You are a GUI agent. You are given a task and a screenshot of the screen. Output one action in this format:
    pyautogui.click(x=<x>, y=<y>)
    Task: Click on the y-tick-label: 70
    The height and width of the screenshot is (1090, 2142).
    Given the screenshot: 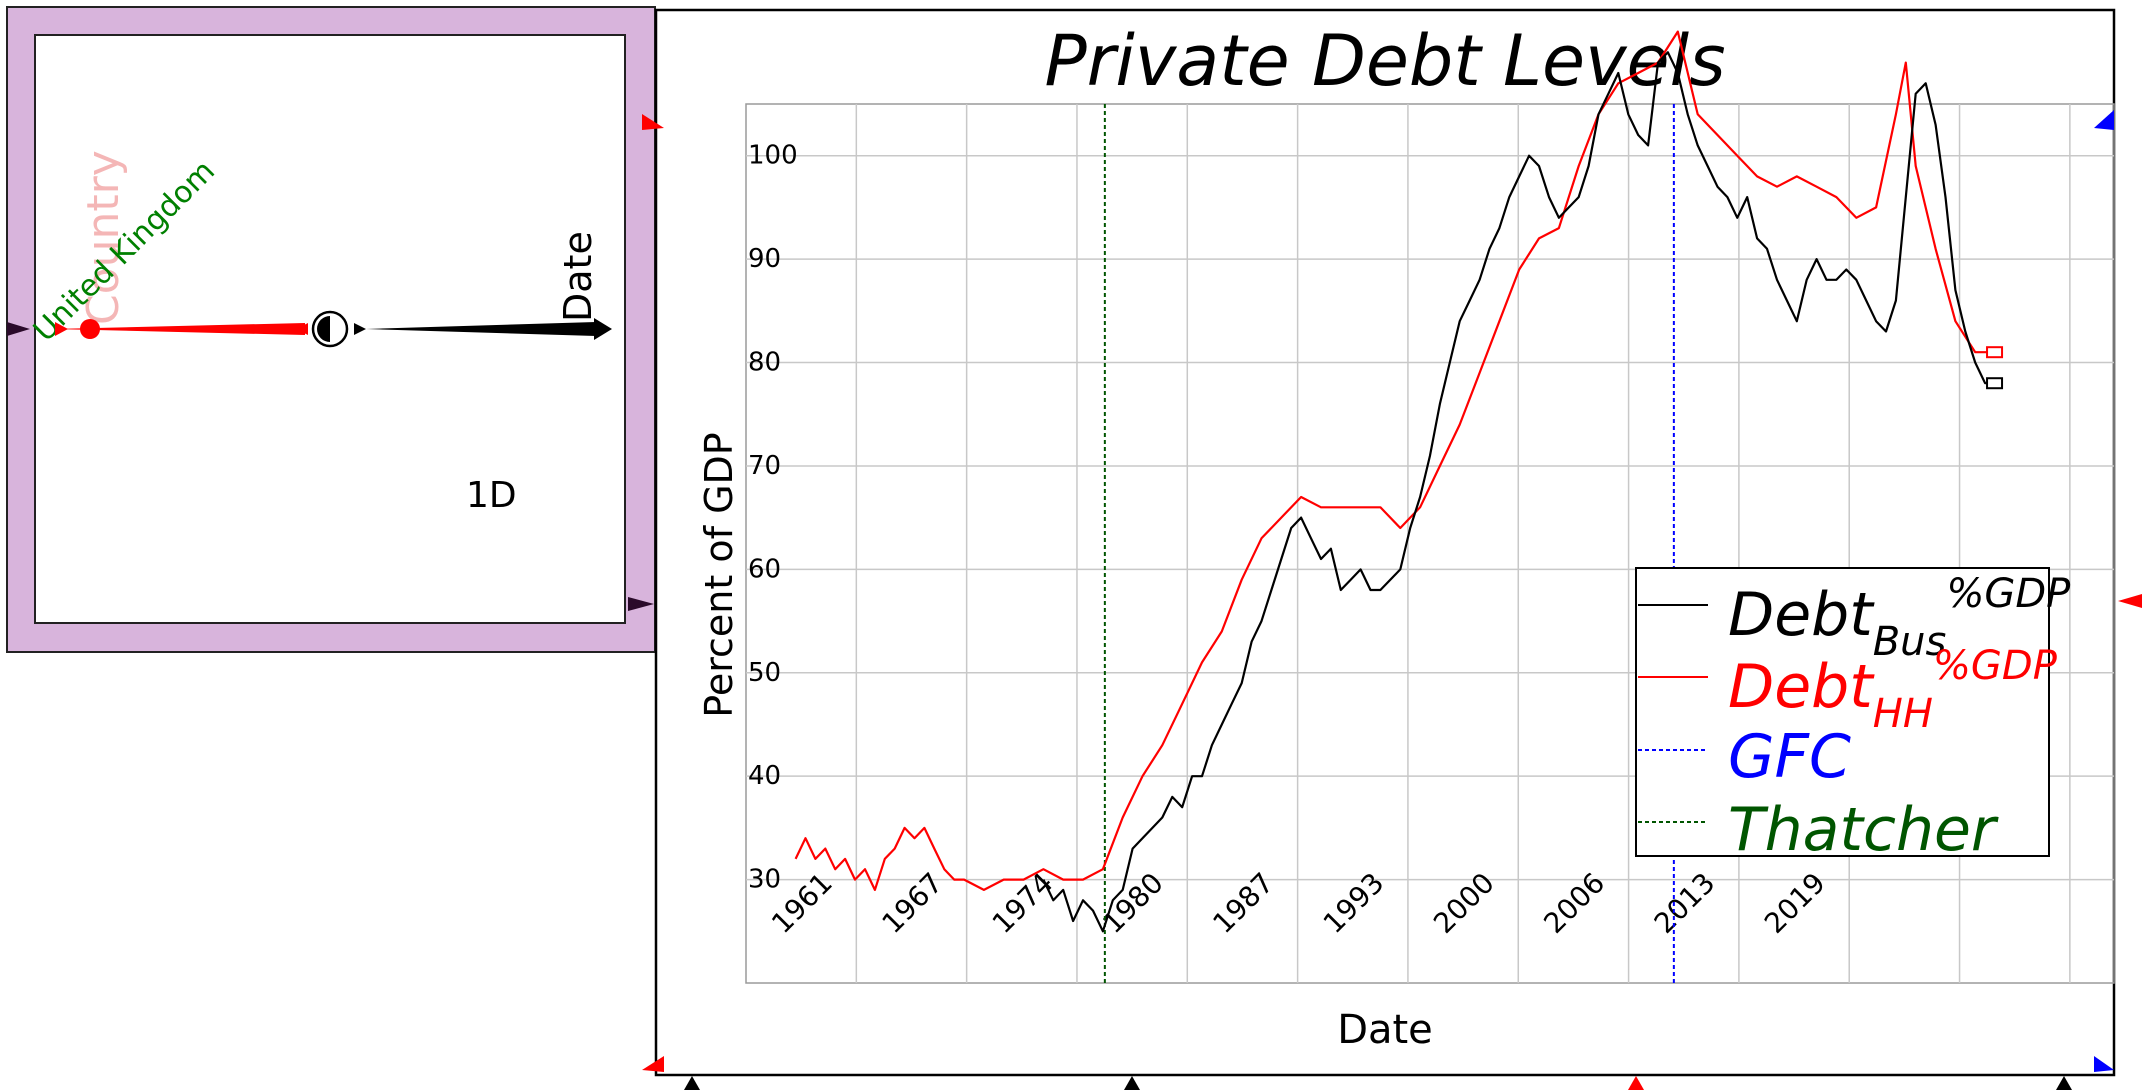 What is the action you would take?
    pyautogui.click(x=764, y=466)
    